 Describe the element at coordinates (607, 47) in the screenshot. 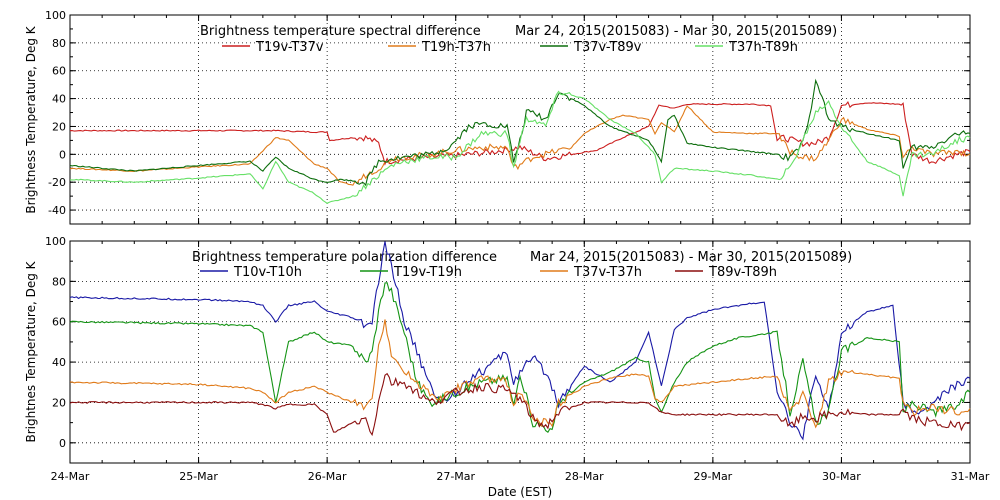

I see `legend-label: T37v-T89v` at that location.